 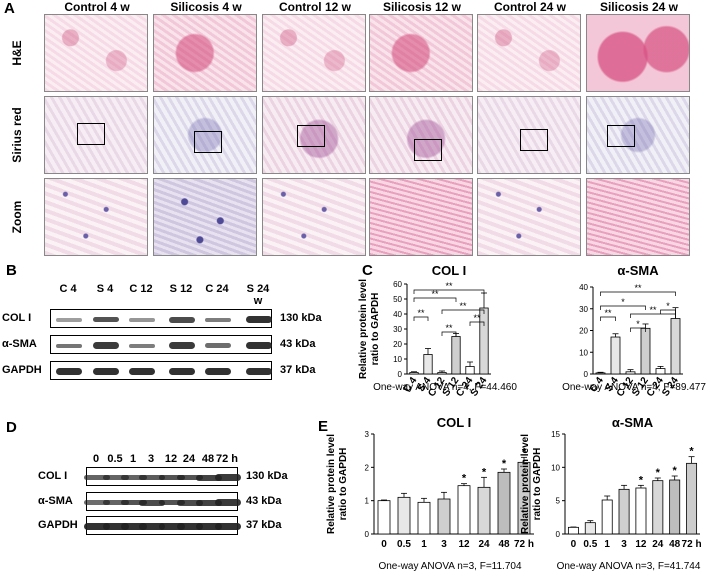 I want to click on panel-label-d: D, so click(x=11, y=427).